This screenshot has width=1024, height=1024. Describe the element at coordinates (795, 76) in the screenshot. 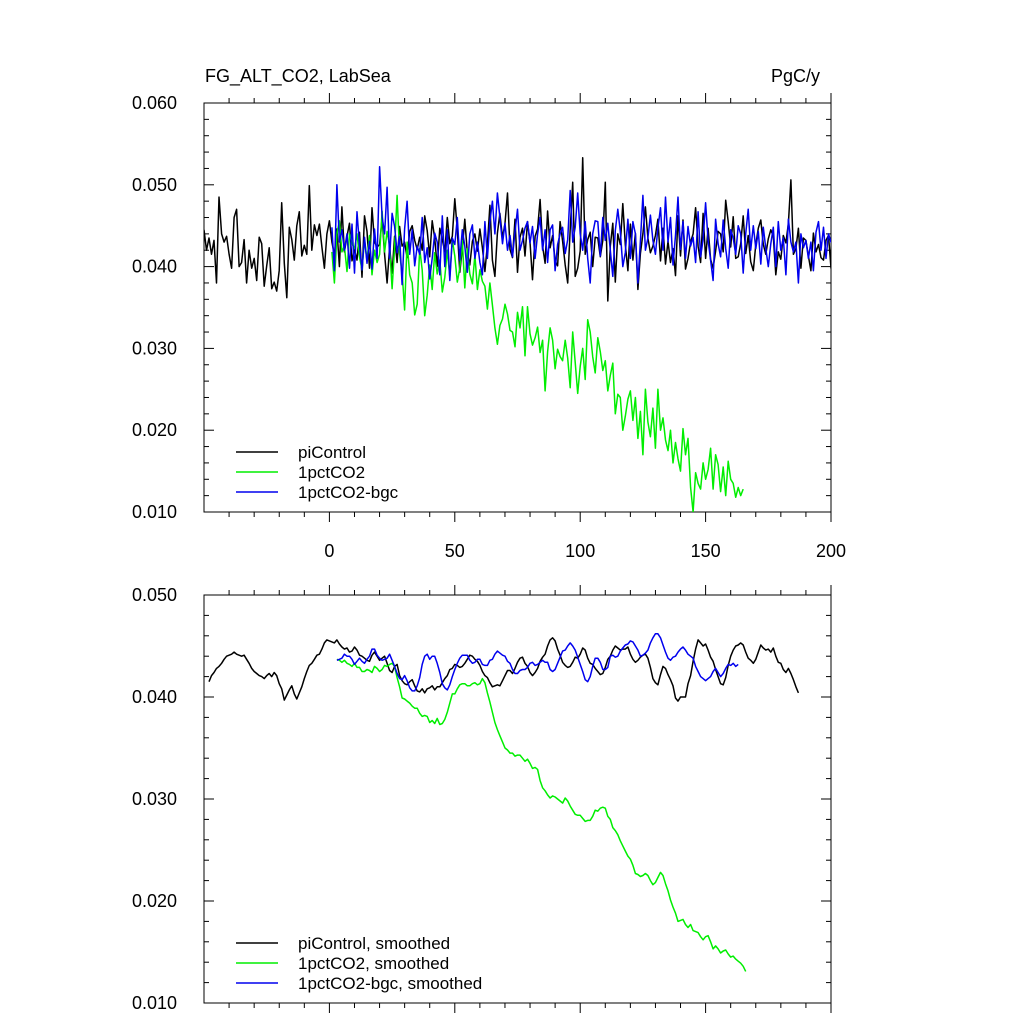

I see `units-label: PgC/y` at that location.